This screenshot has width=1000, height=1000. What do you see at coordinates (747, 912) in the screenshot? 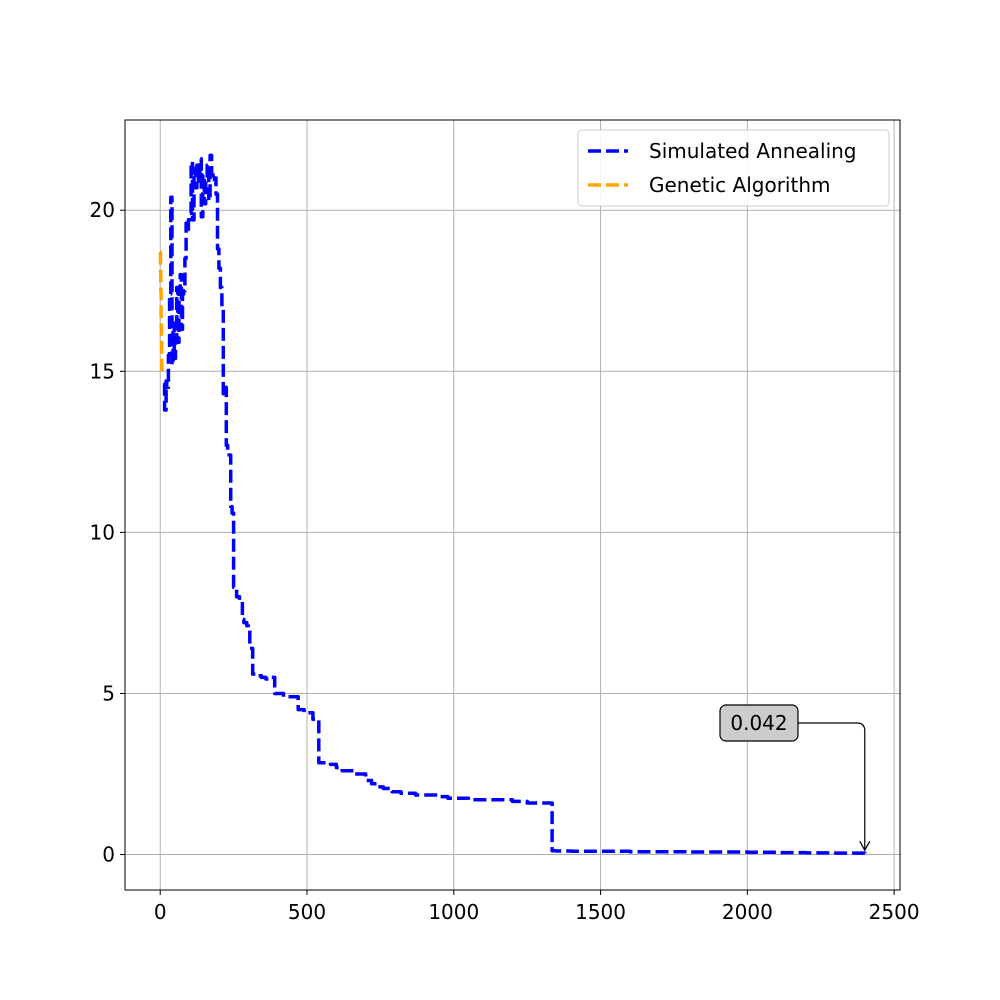
I see `x-tick-label: 2000` at bounding box center [747, 912].